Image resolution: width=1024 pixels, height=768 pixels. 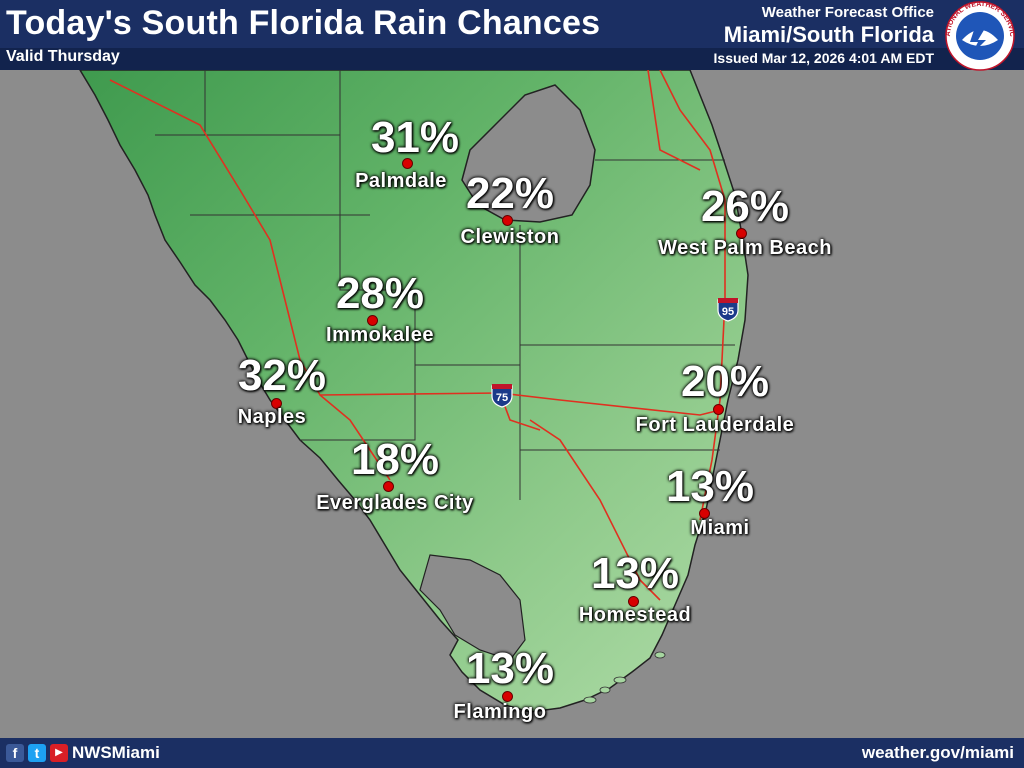 I want to click on website-link: weather.gov/miami, so click(x=937, y=752).